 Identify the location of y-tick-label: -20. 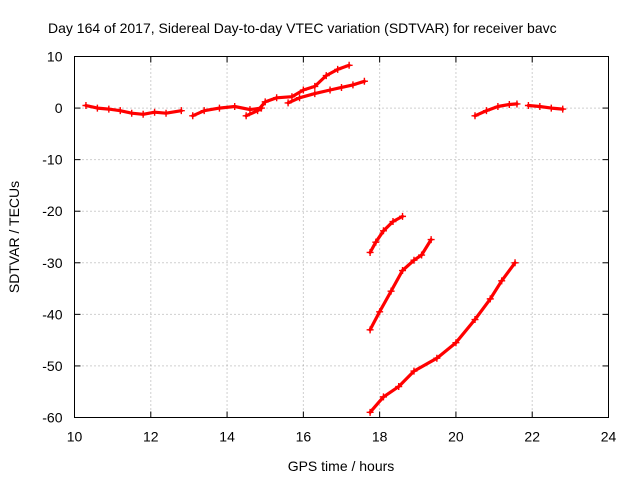
(52, 211).